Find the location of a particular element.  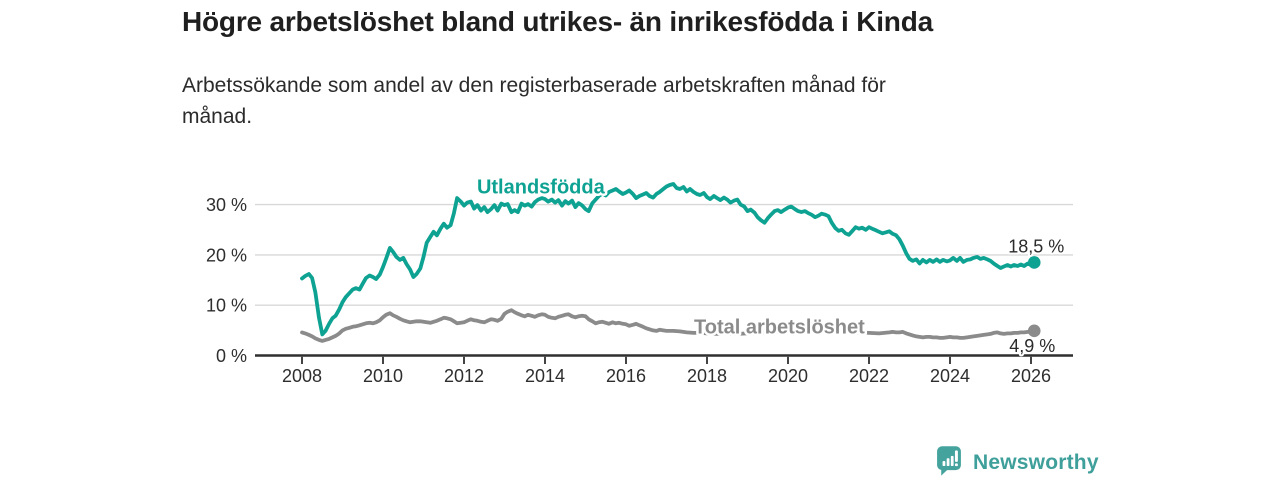

newsworthy-logo-text: Newsworthy is located at coordinates (1036, 462).